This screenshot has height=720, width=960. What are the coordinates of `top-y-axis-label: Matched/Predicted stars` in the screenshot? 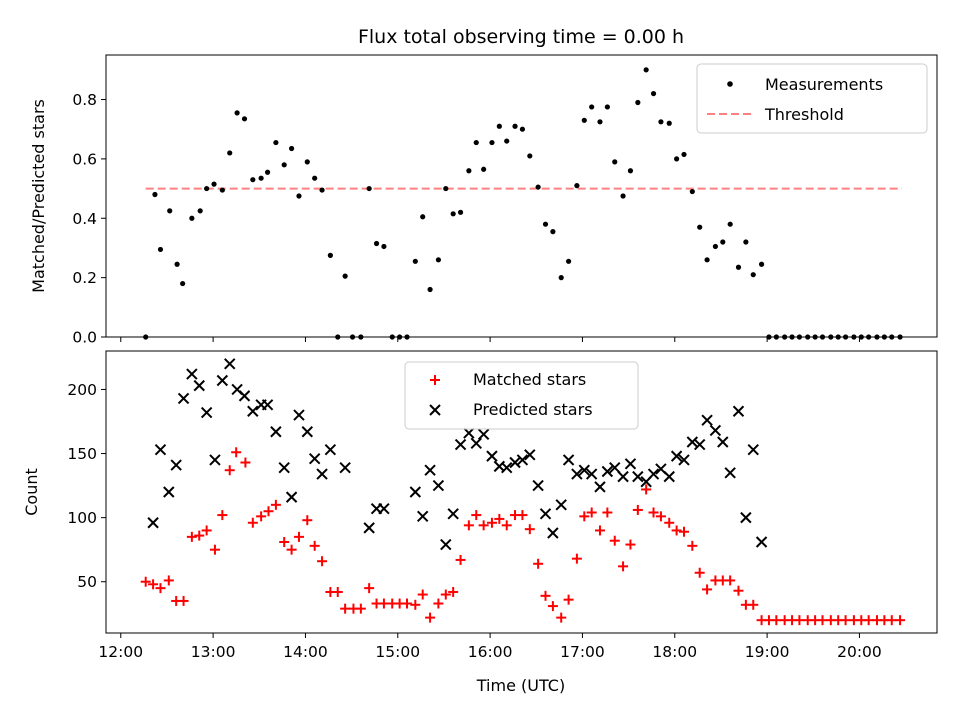 It's located at (38, 196).